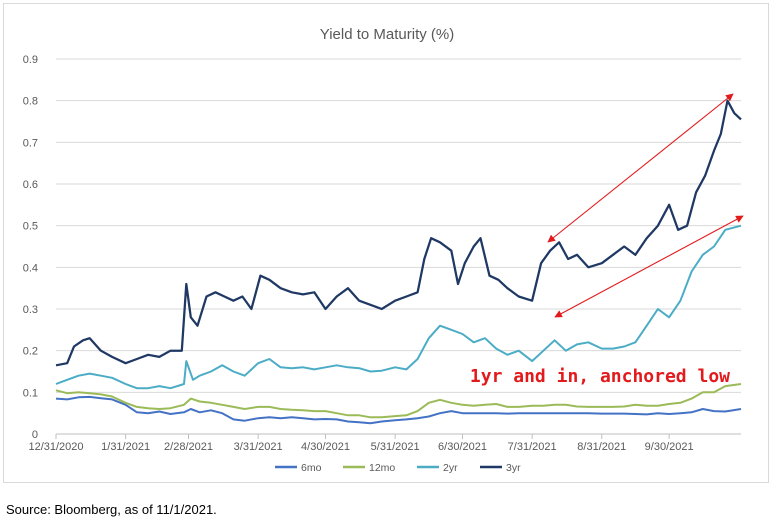 The width and height of the screenshot is (774, 525). Describe the element at coordinates (111, 509) in the screenshot. I see `source-note: Source: Bloomberg, as of 11/1/2021.` at that location.